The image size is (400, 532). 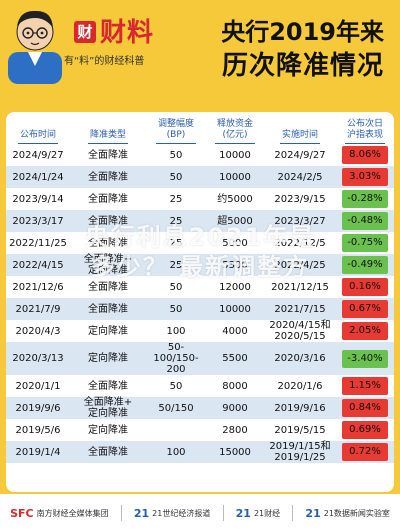 I want to click on cell-change: -0.75%, so click(x=365, y=243).